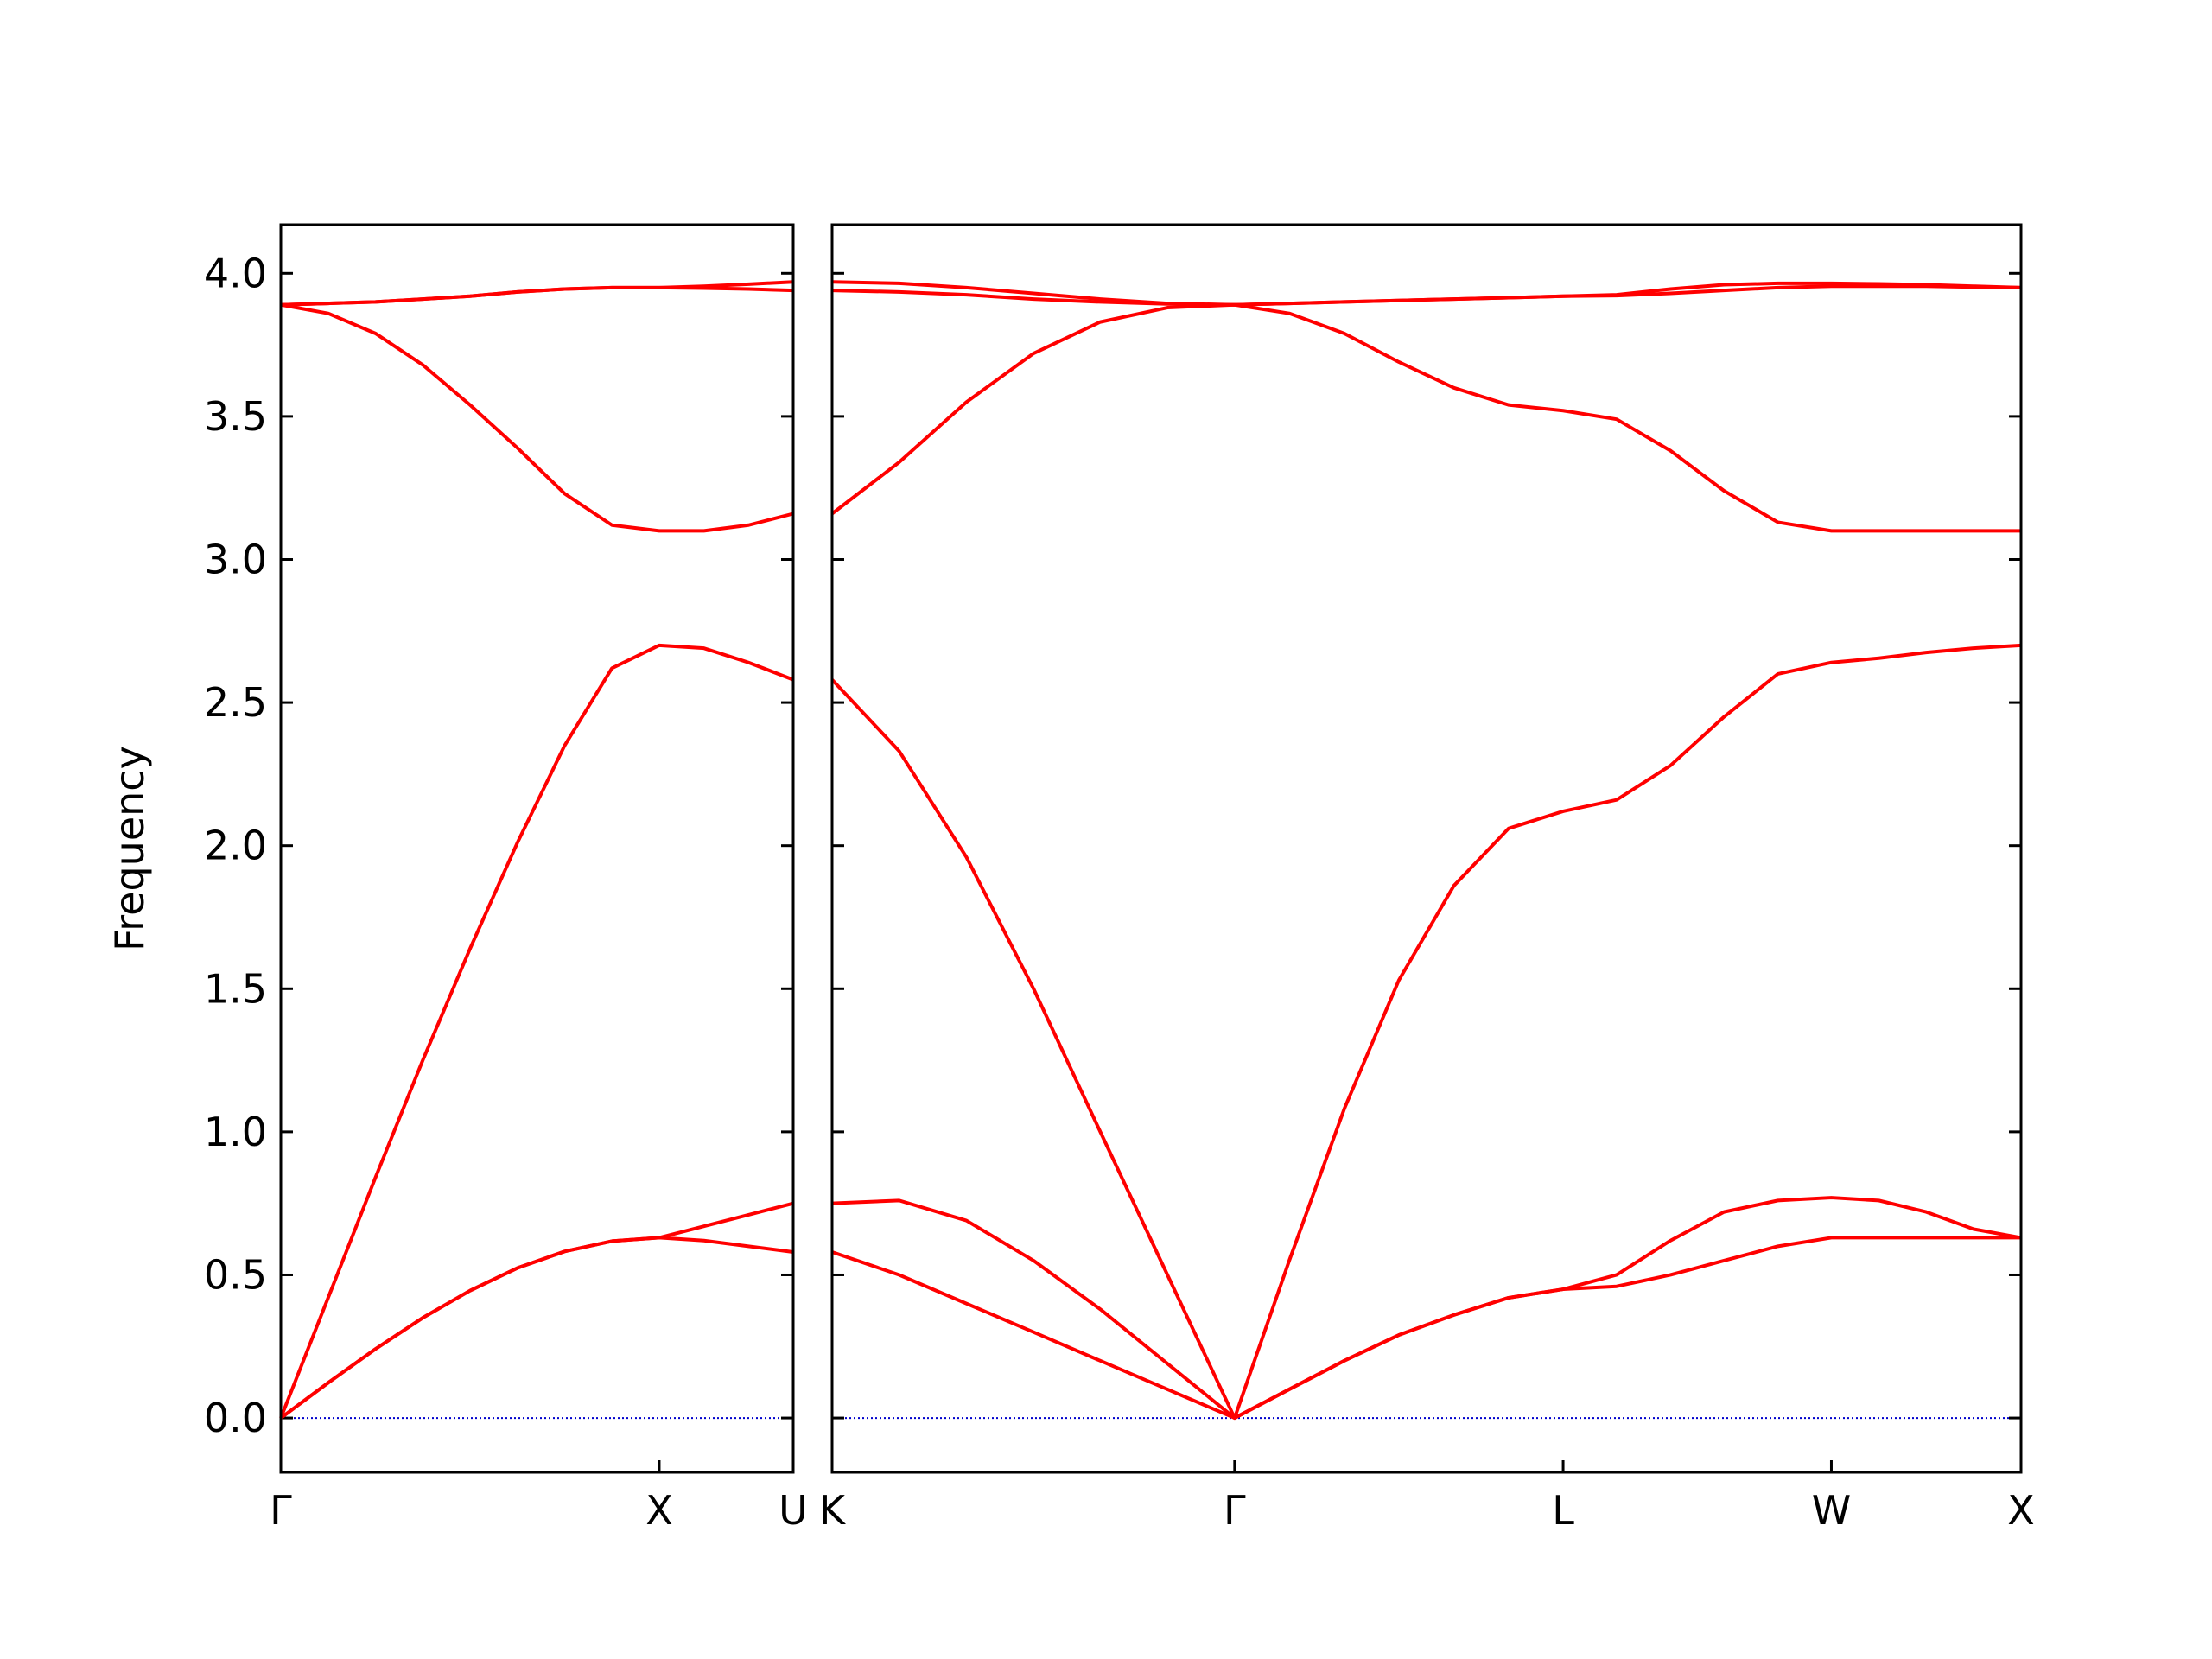 The image size is (2212, 1659). What do you see at coordinates (235, 559) in the screenshot?
I see `y-tick-label: 3.0` at bounding box center [235, 559].